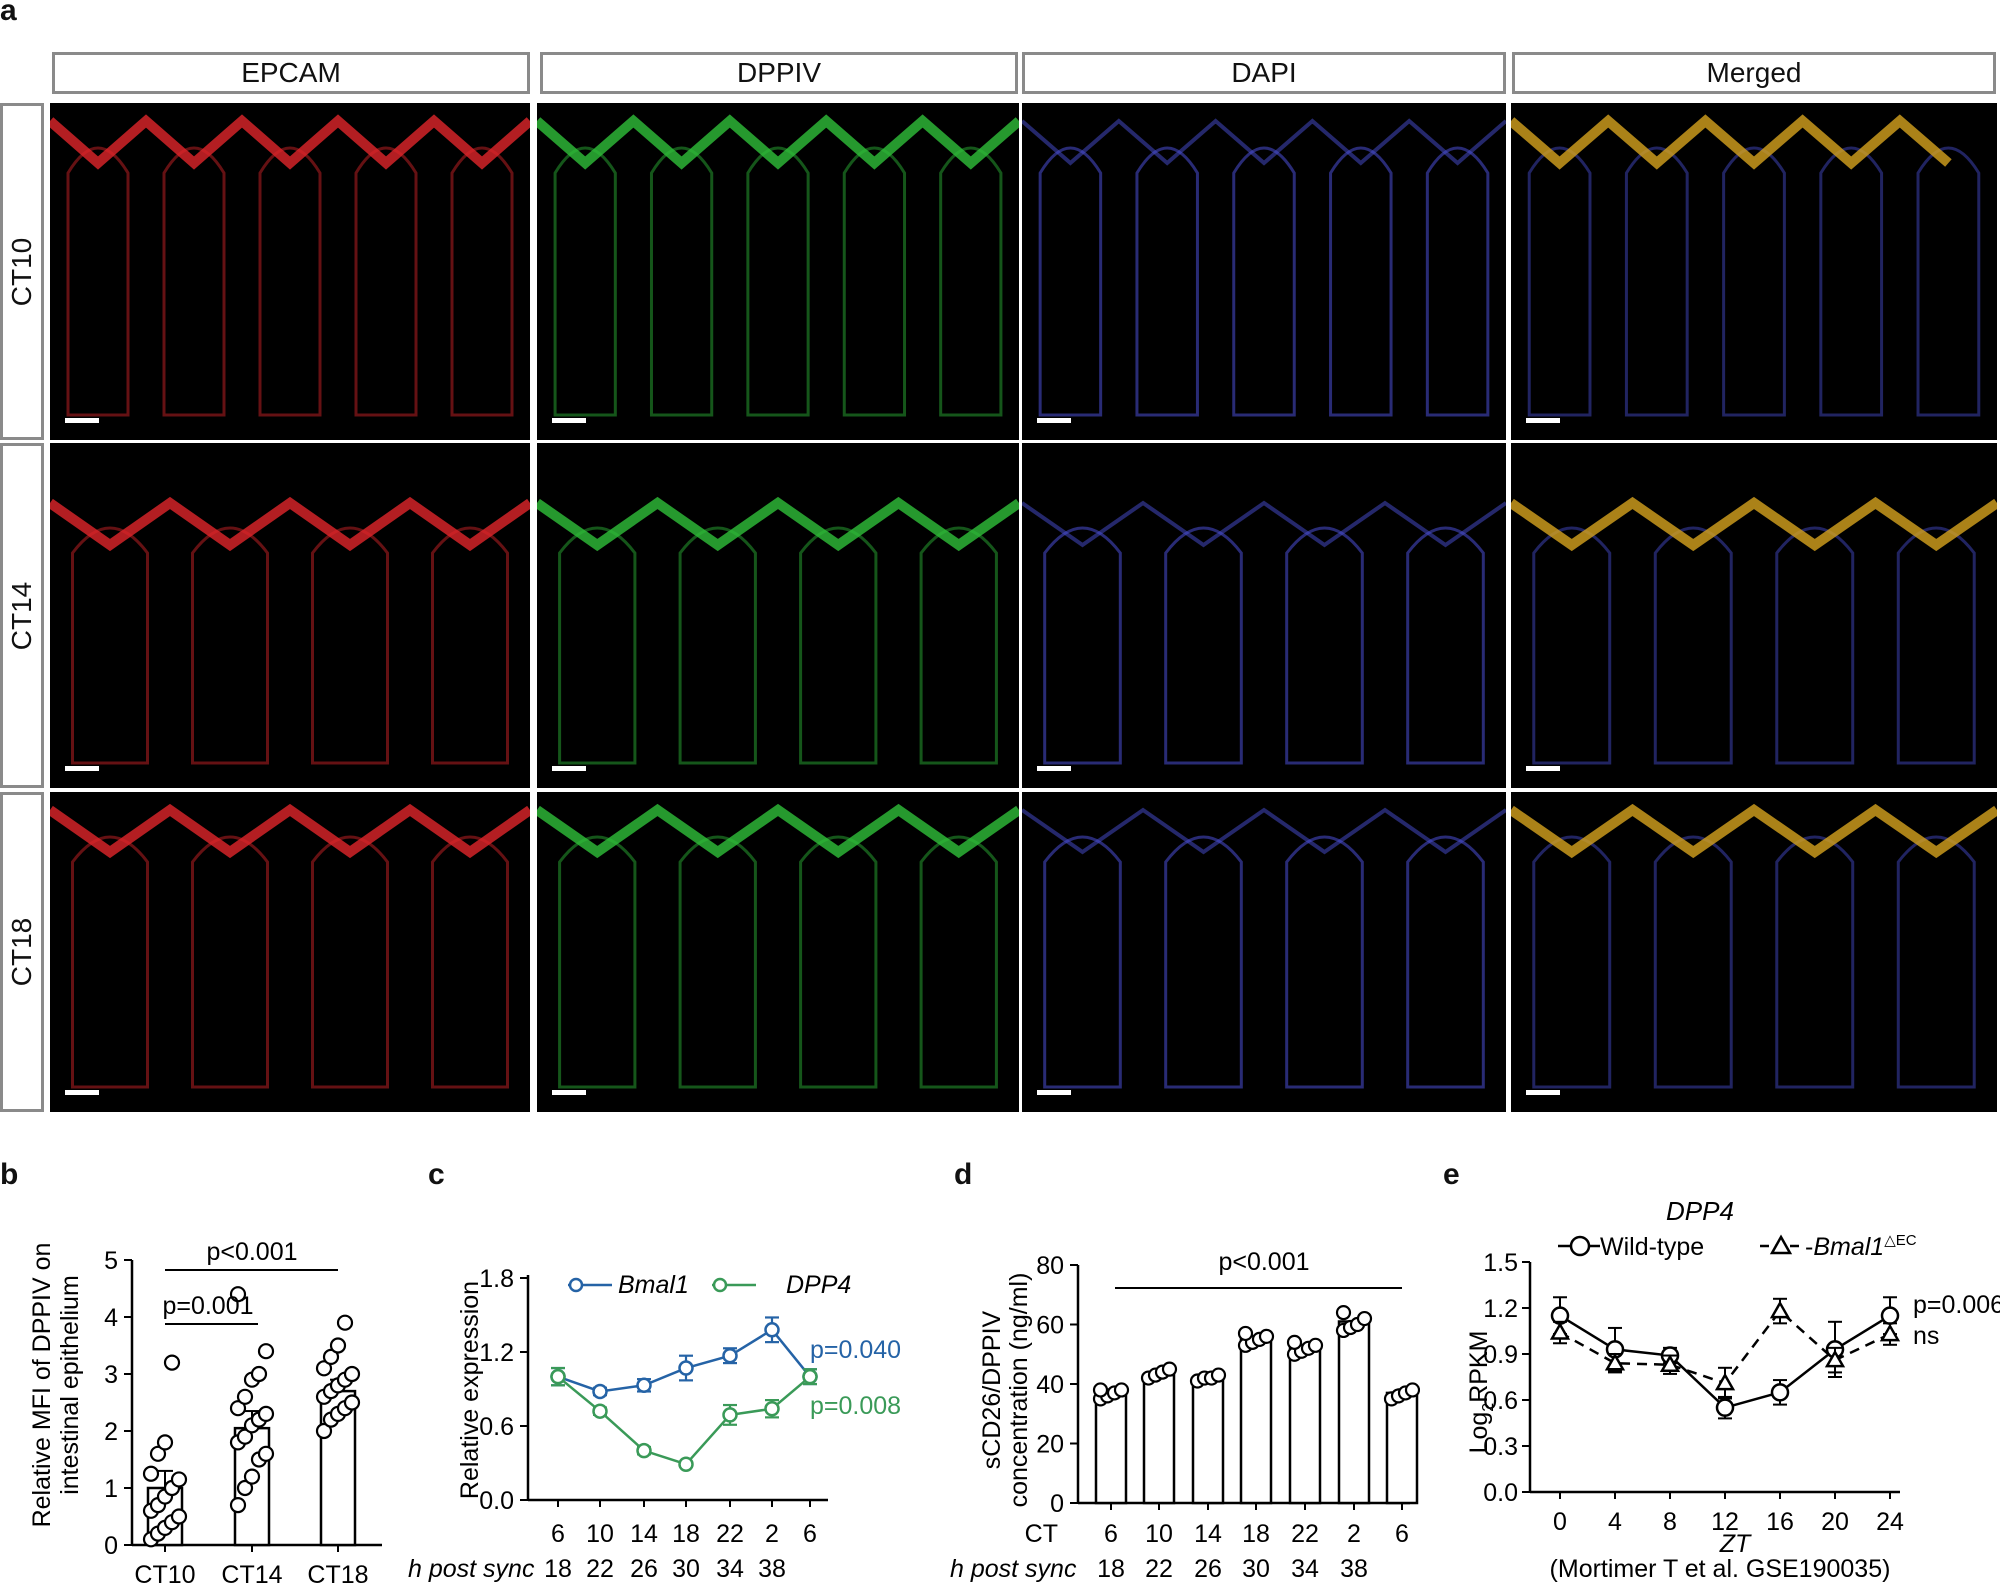 This screenshot has width=2000, height=1585. Describe the element at coordinates (164, 1573) in the screenshot. I see `chart-b-xtick-label: CT10` at that location.